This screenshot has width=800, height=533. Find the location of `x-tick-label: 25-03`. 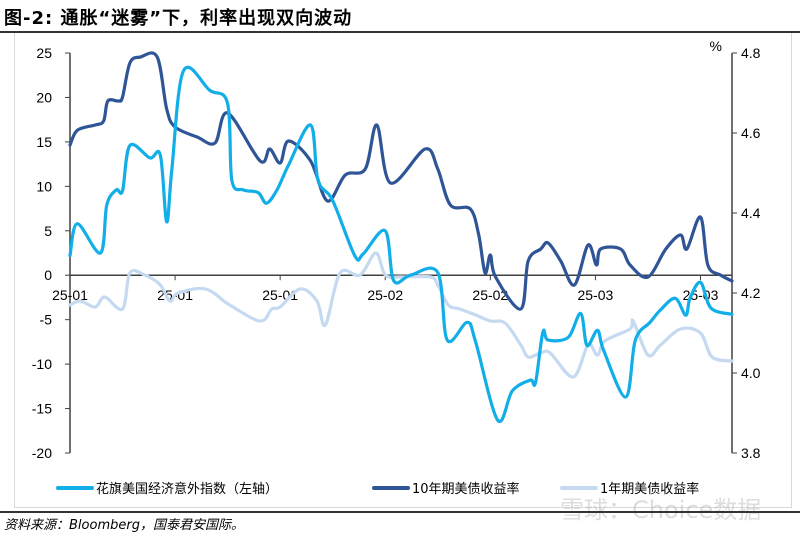

x-tick-label: 25-03 is located at coordinates (595, 295).